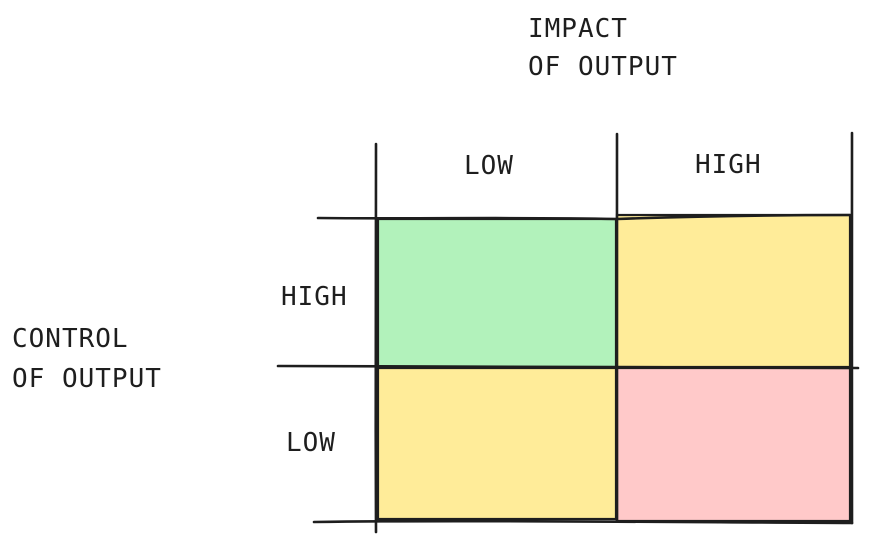  What do you see at coordinates (583, 522) in the screenshot?
I see `horizontal-line-bottom` at bounding box center [583, 522].